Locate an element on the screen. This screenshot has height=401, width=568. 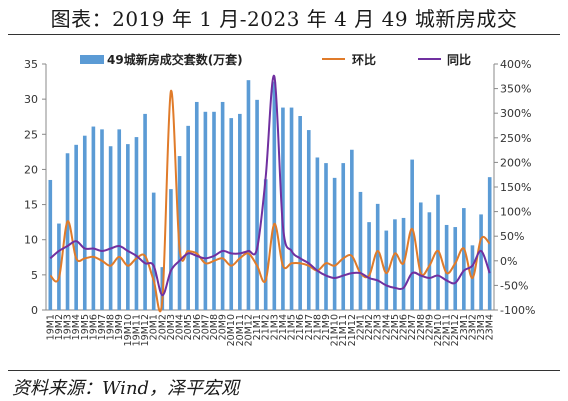
title-divider is located at coordinates (284, 34).